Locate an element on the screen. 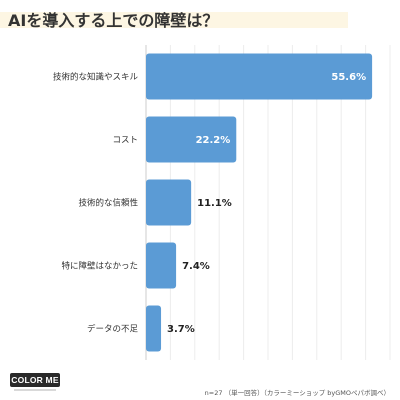 Image resolution: width=400 pixels, height=400 pixels. category-label: 技術的な知識やスキル is located at coordinates (96, 77).